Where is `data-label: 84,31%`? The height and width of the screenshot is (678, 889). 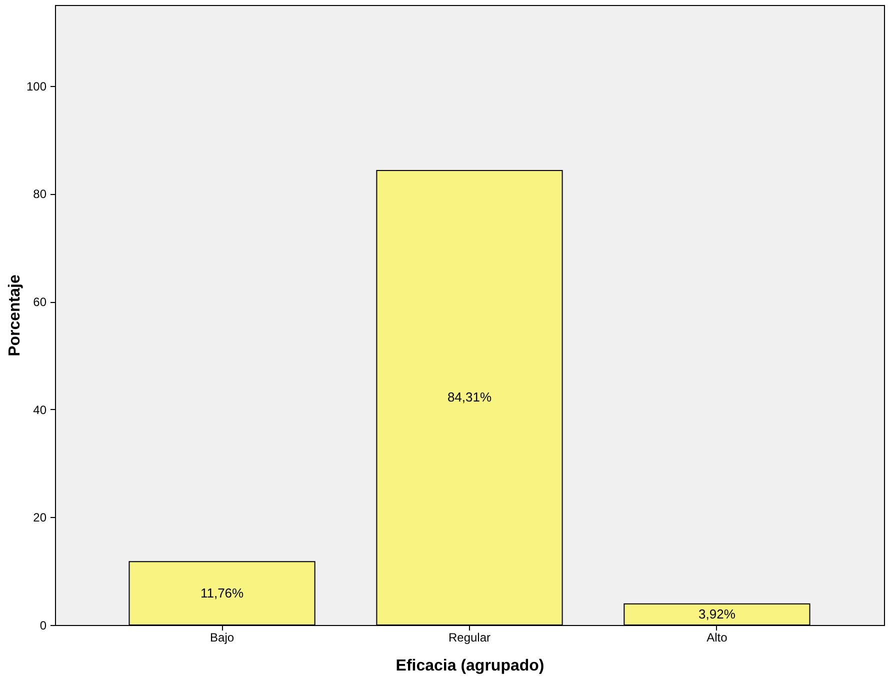
data-label: 84,31% is located at coordinates (469, 397).